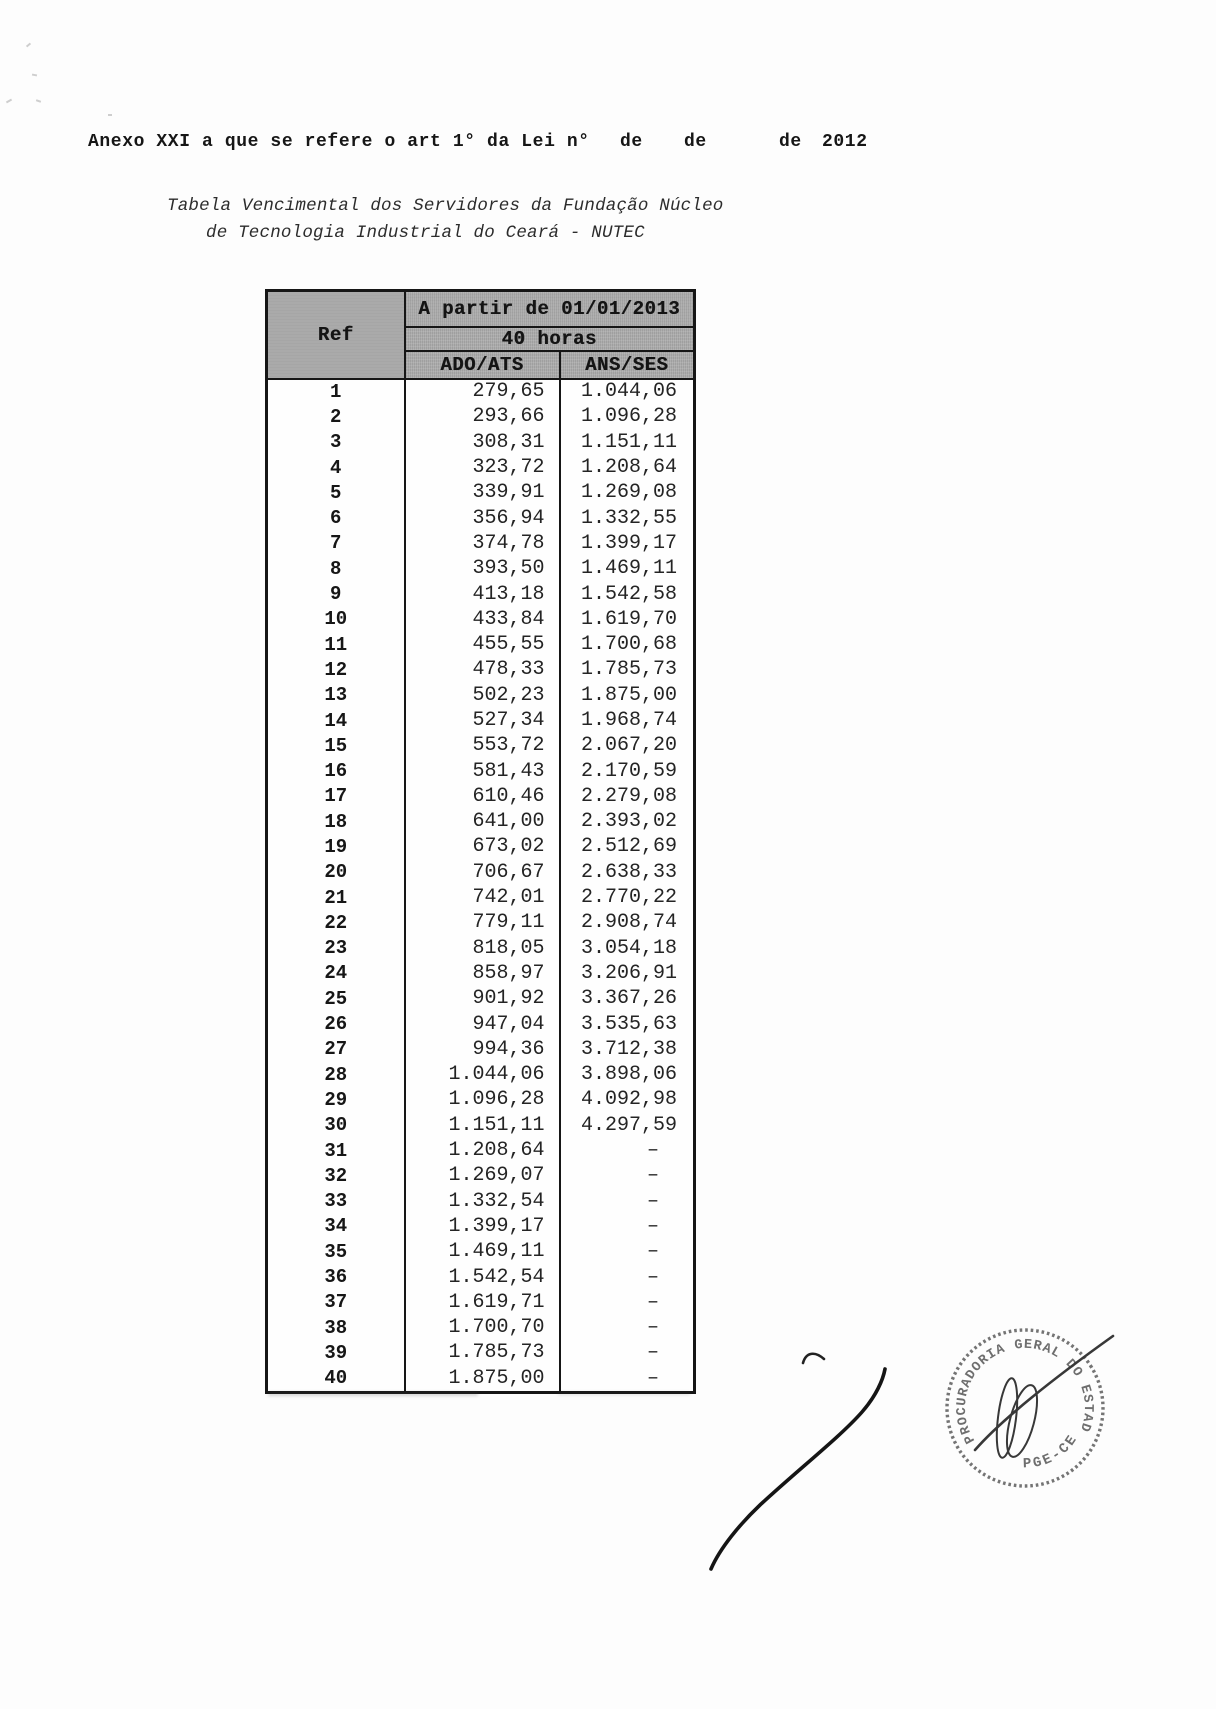 The height and width of the screenshot is (1709, 1216). What do you see at coordinates (482, 544) in the screenshot?
I see `ado-ats-cell: 374,78` at bounding box center [482, 544].